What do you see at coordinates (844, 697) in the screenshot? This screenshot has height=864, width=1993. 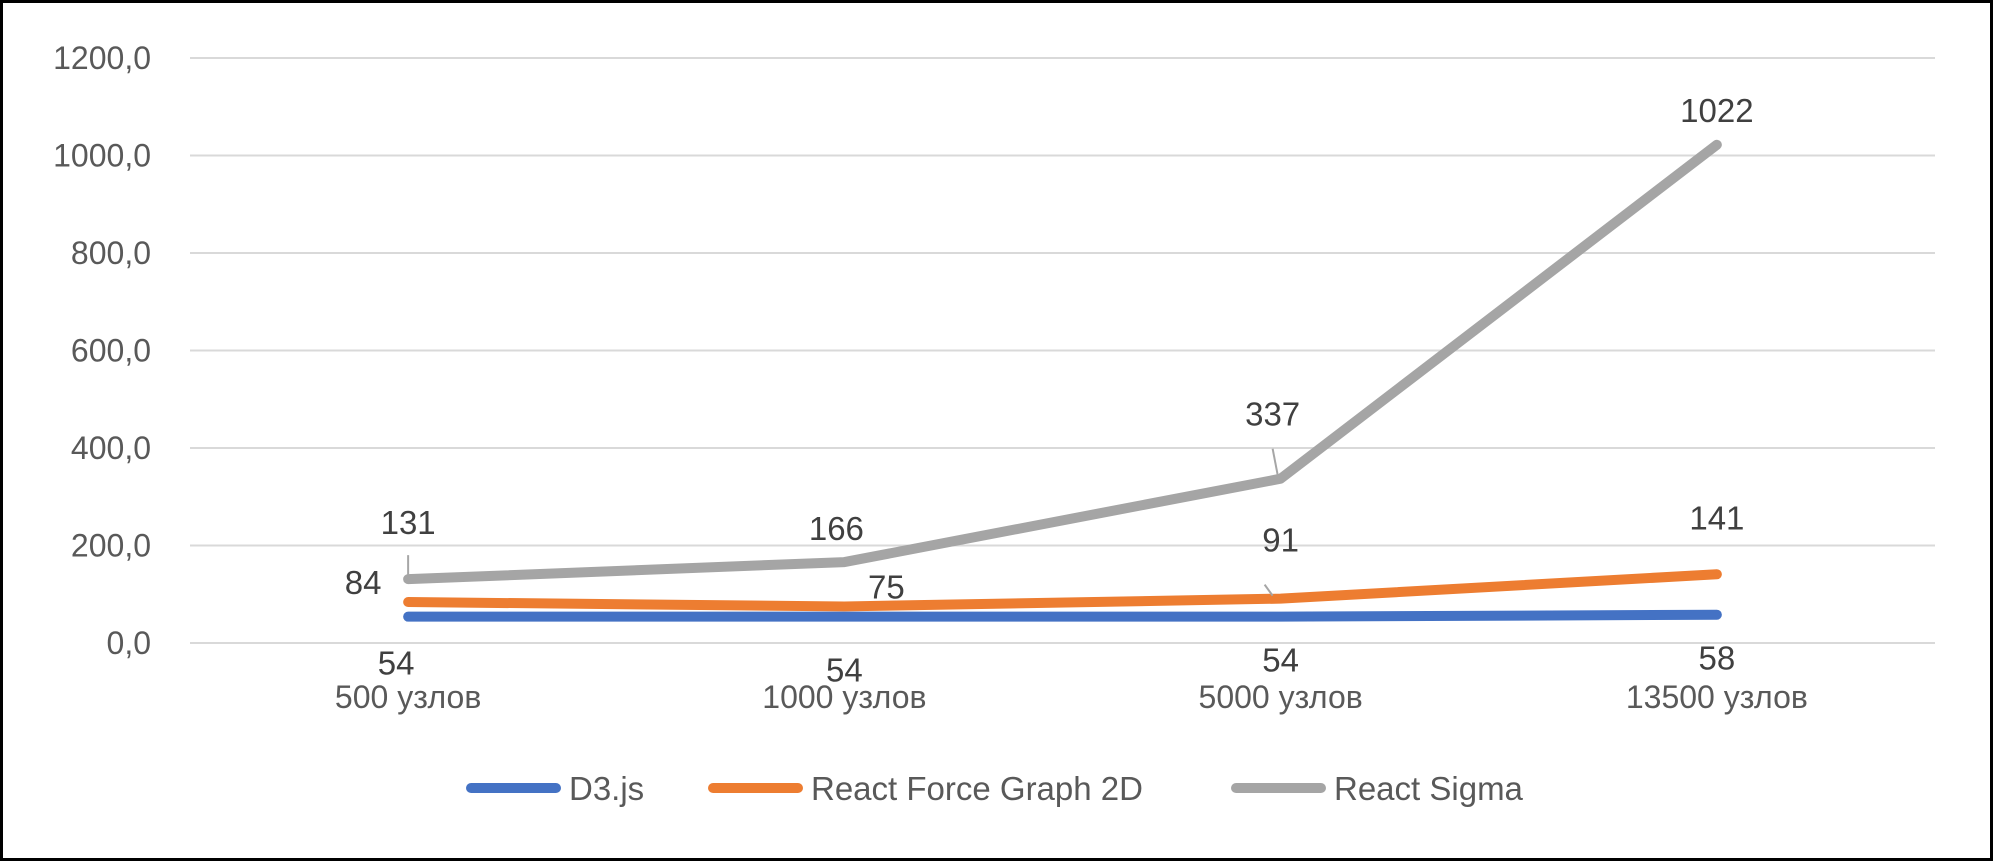 I see `x-tick-label: 1000 узлов` at bounding box center [844, 697].